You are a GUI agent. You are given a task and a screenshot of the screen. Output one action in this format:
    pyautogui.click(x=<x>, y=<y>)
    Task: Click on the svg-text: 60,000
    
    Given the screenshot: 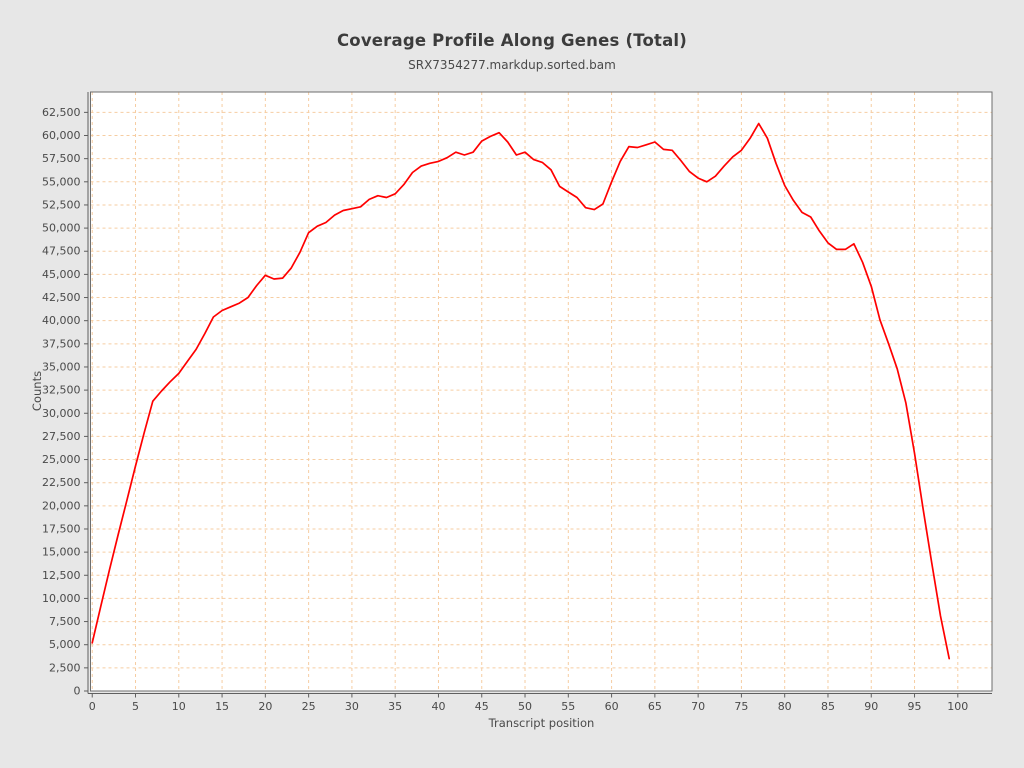 What is the action you would take?
    pyautogui.click(x=61, y=135)
    